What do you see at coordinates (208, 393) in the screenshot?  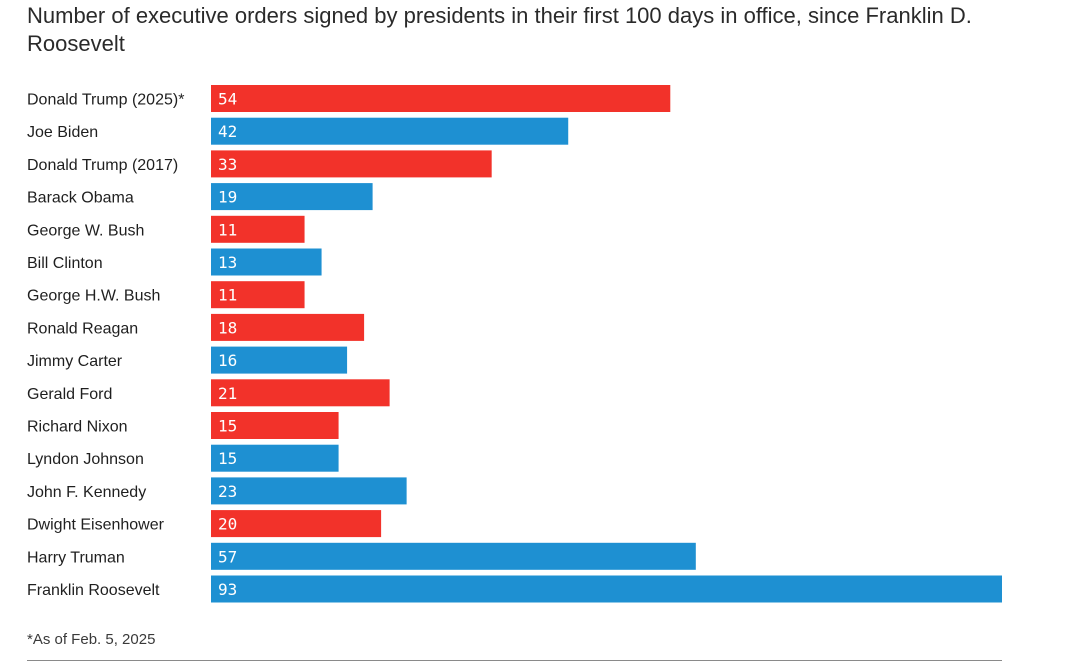 I see `bar-row-gerald-ford: Gerald Ford 21` at bounding box center [208, 393].